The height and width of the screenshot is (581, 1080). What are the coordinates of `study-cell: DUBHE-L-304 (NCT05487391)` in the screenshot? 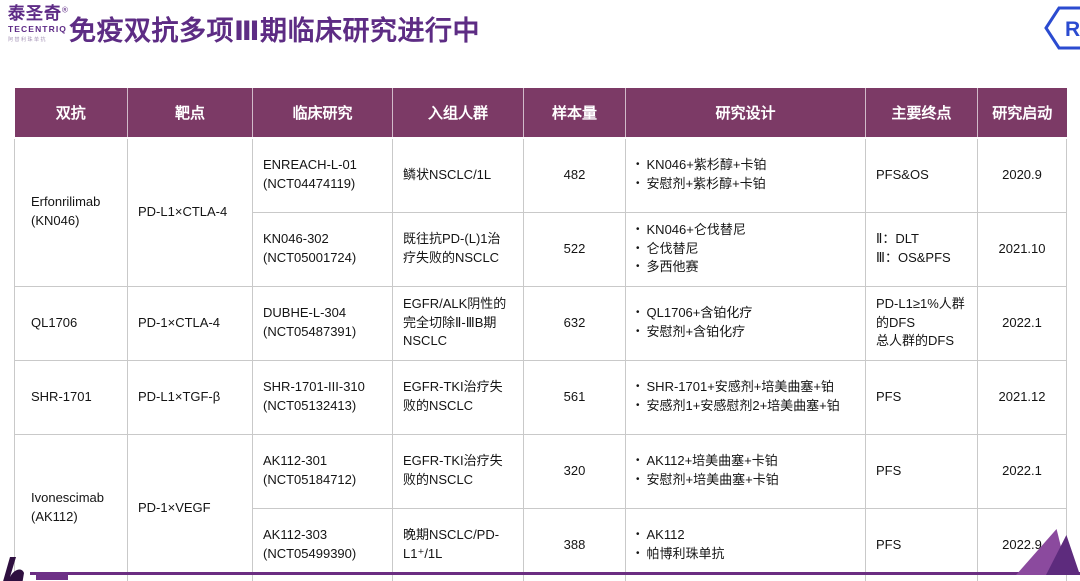 It's located at (322, 323).